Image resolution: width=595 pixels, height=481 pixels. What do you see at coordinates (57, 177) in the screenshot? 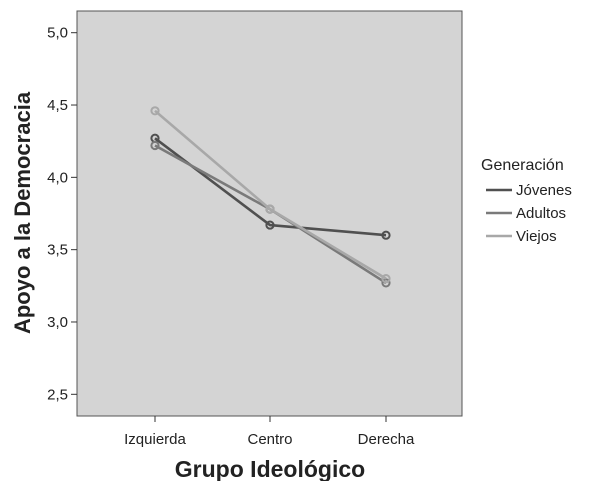
I see `y-tick-label: 4,0` at bounding box center [57, 177].